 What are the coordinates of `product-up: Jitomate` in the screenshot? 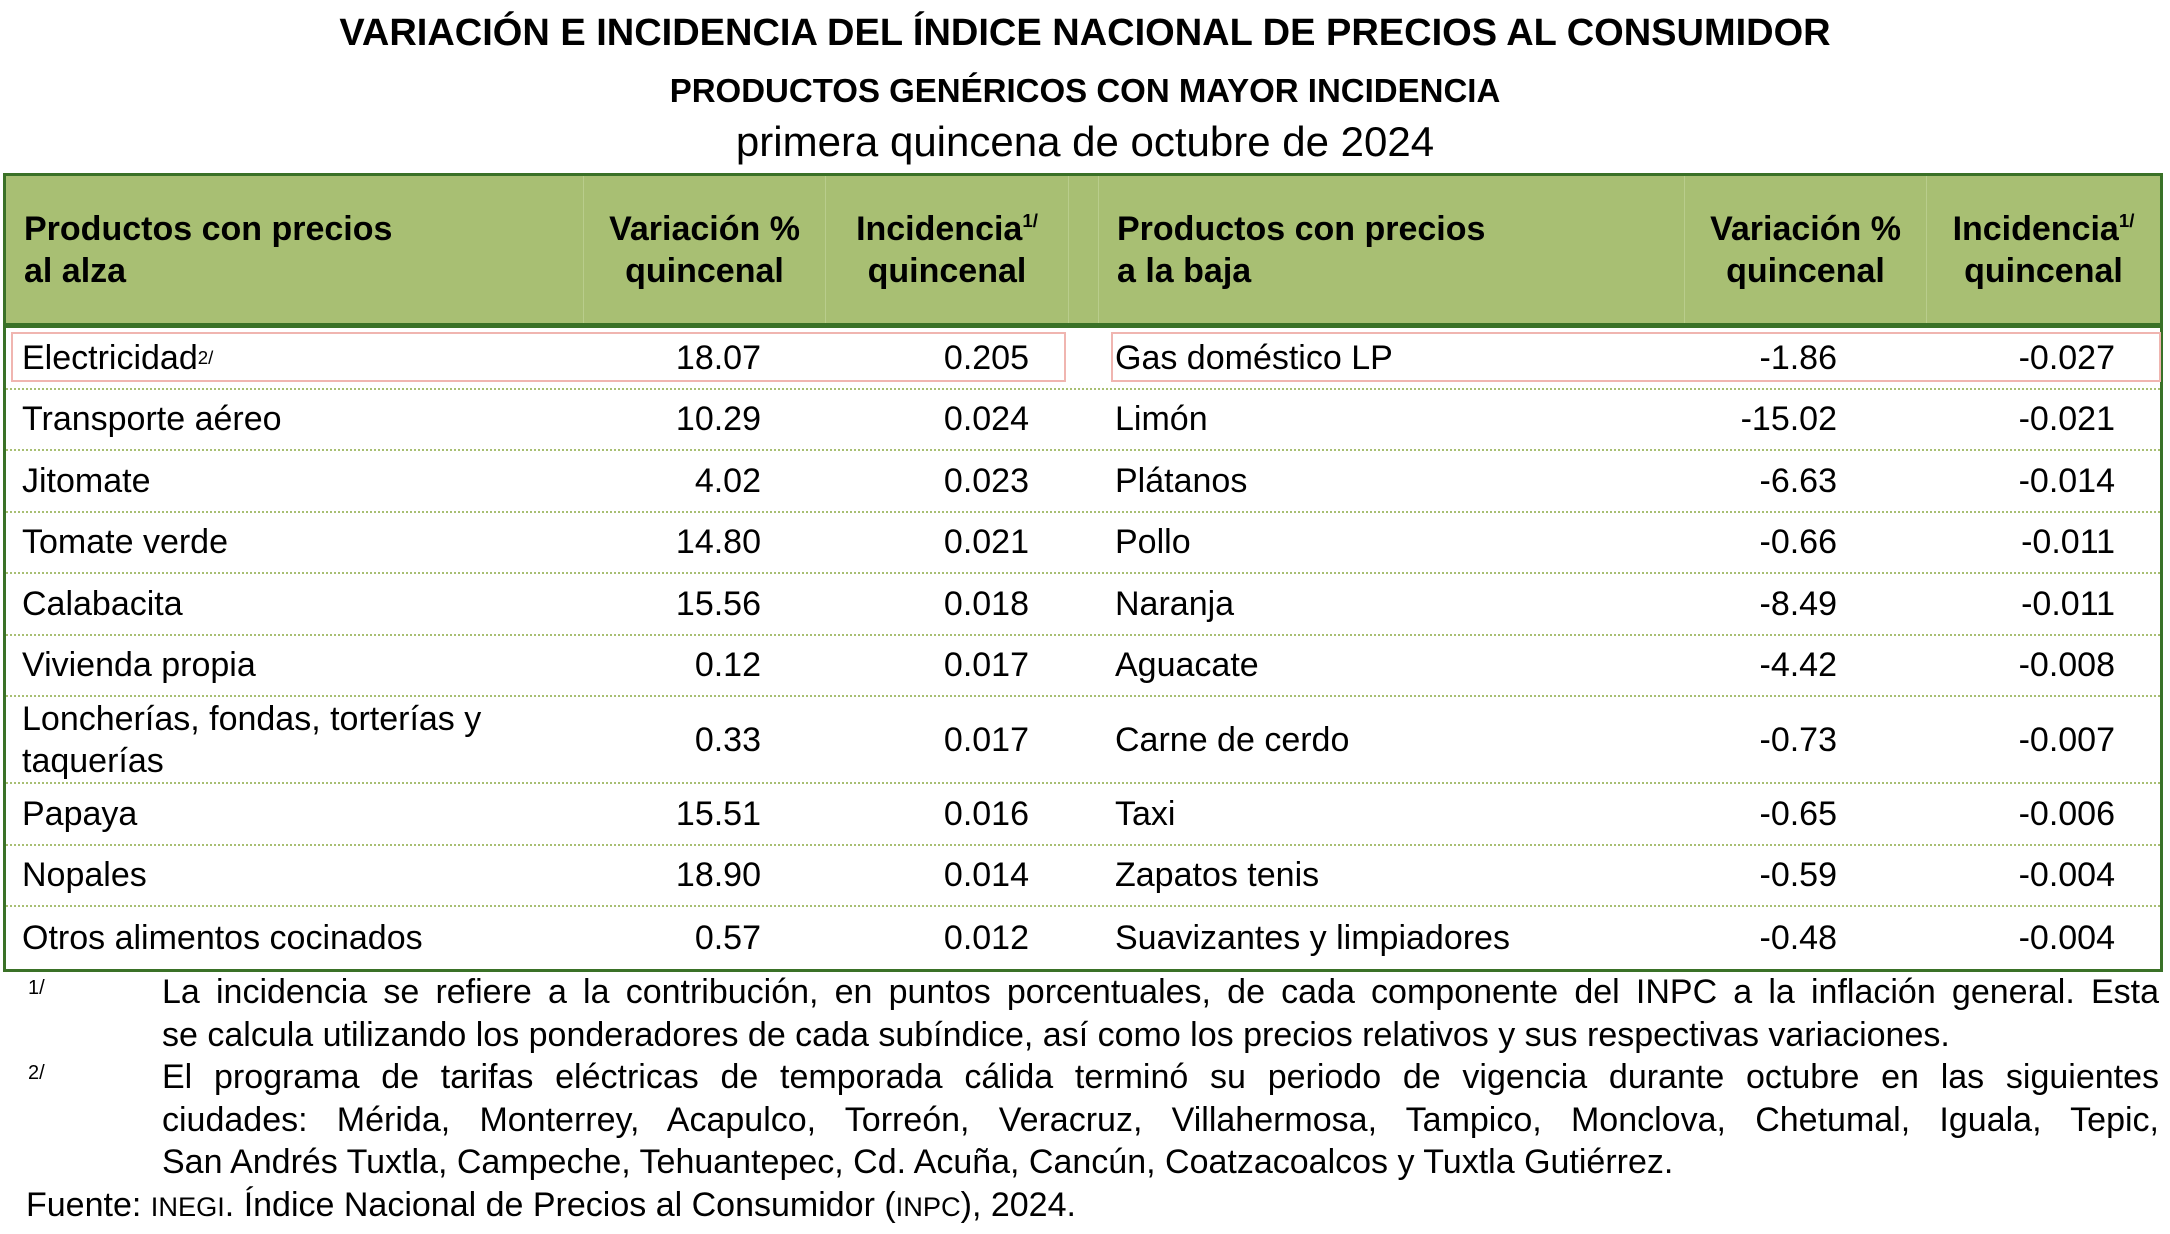 It's located at (86, 480).